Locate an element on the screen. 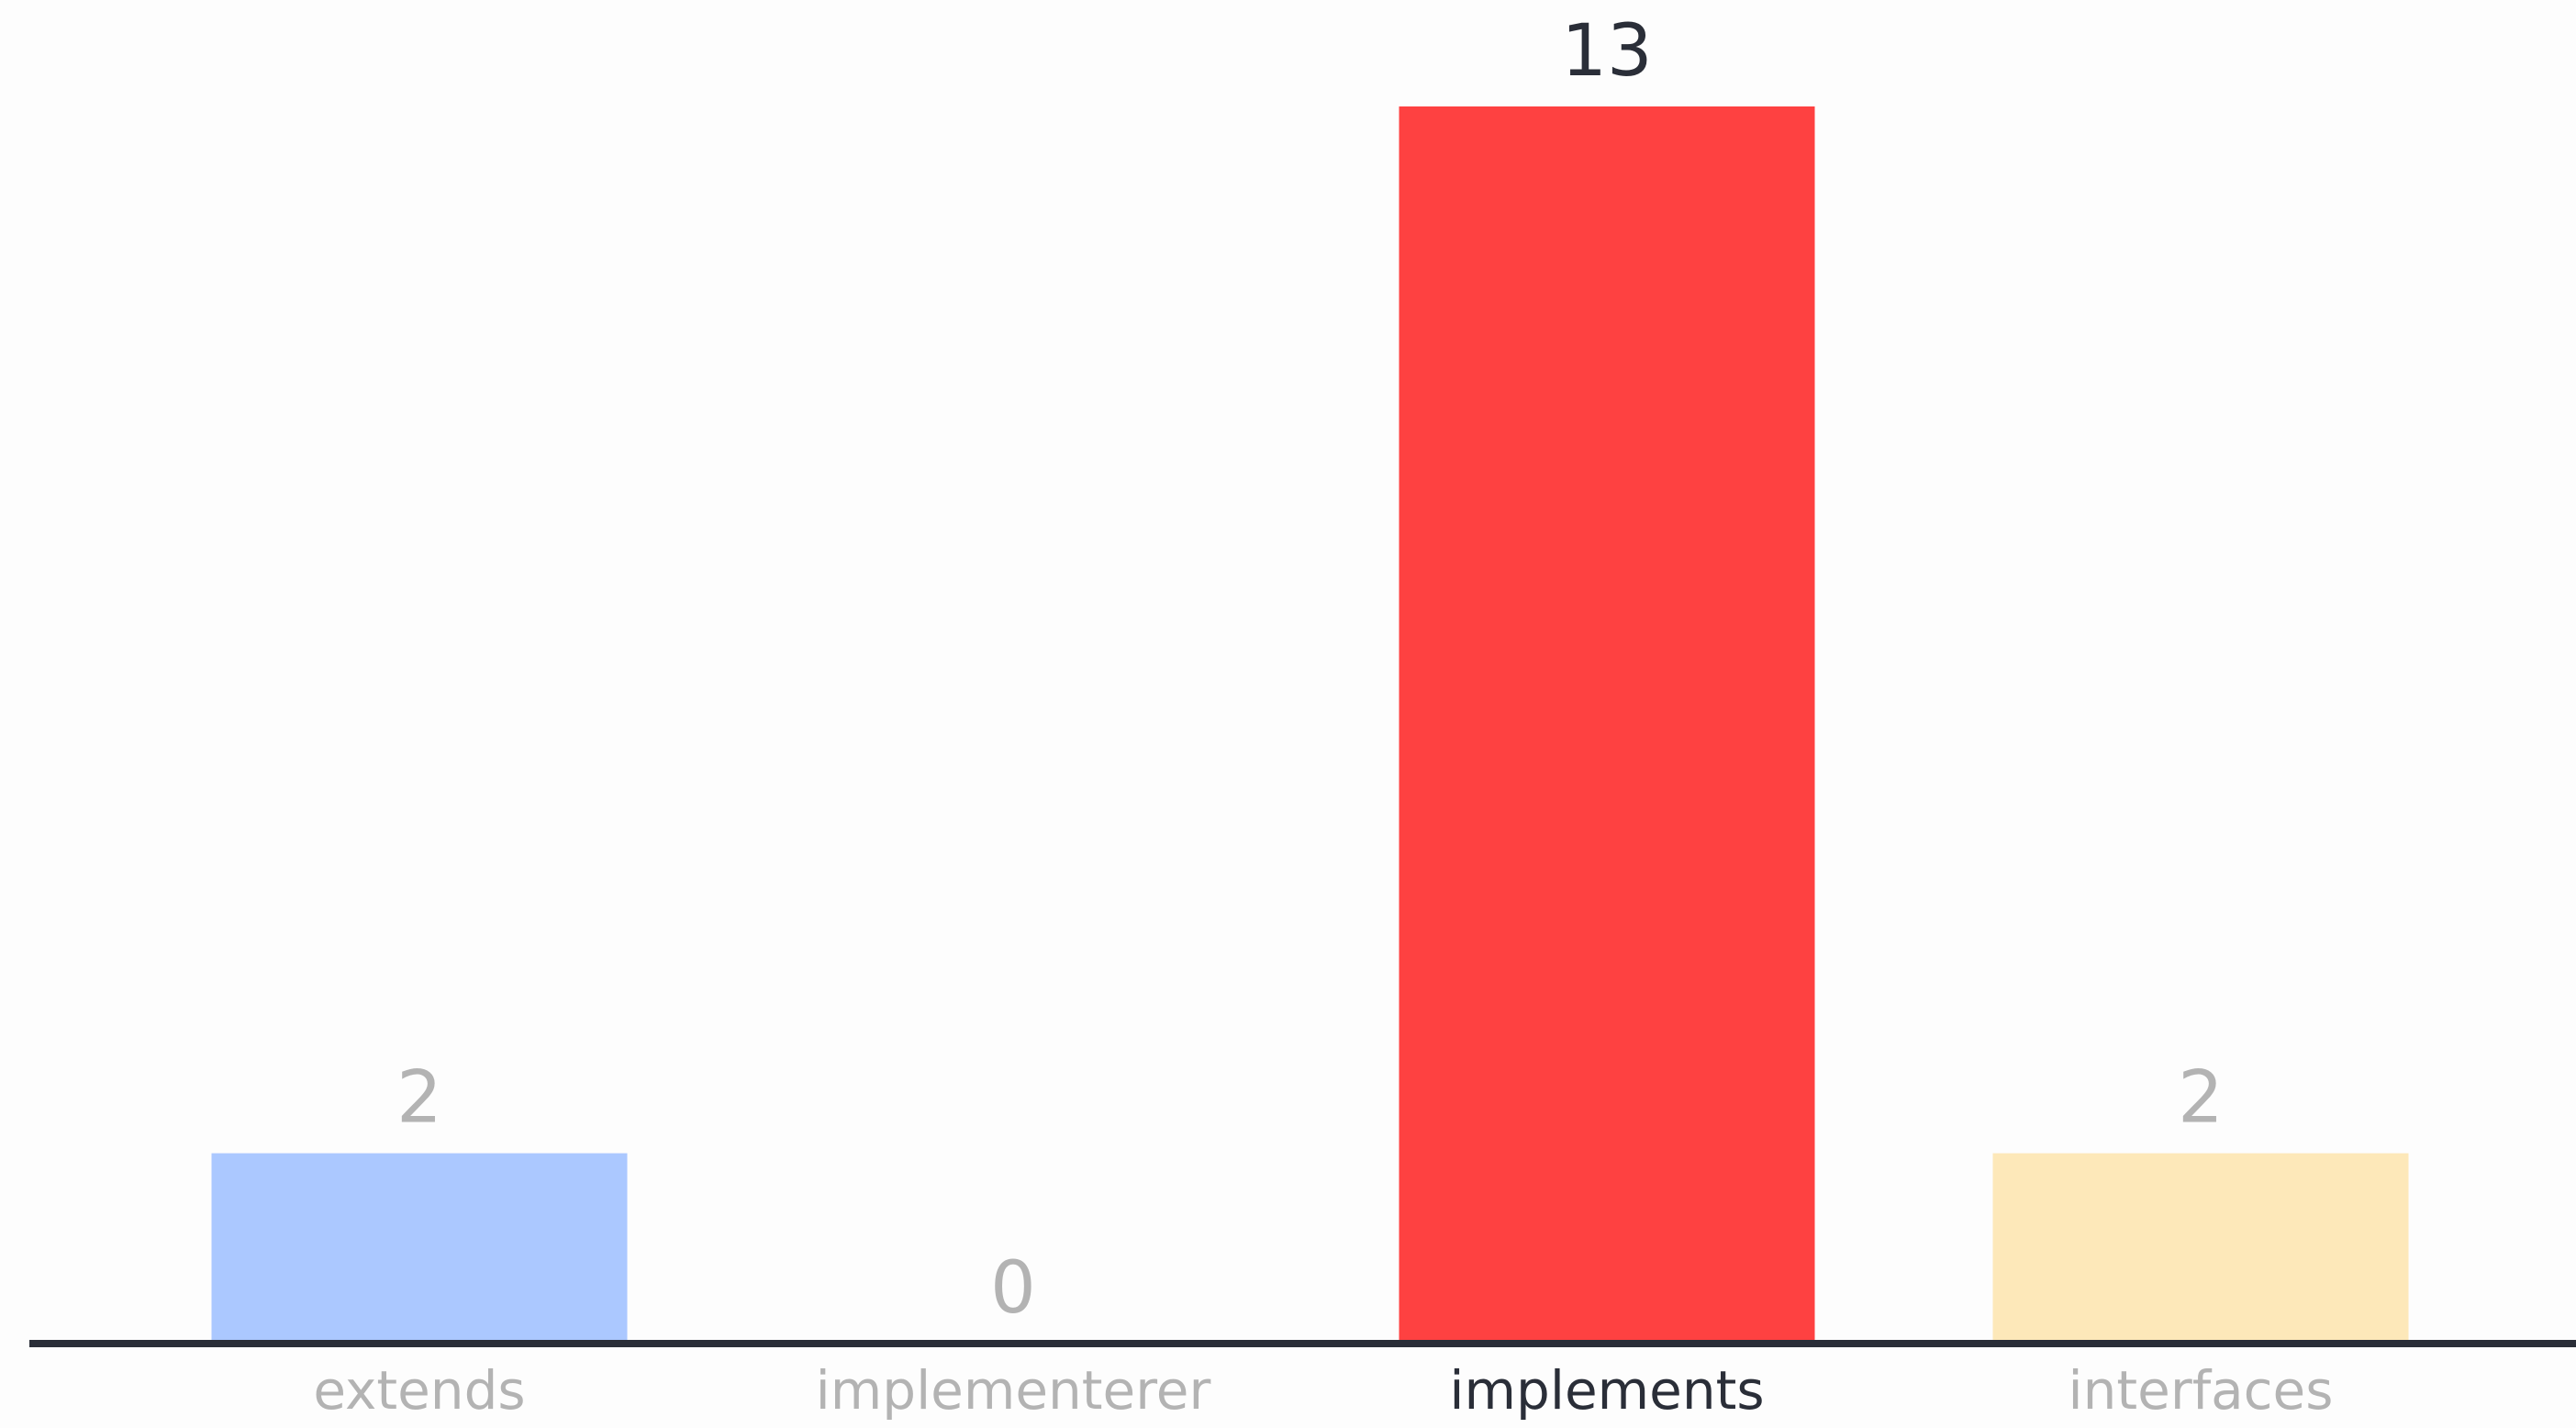 The width and height of the screenshot is (2576, 1428). value-label-implements: 13 is located at coordinates (1606, 51).